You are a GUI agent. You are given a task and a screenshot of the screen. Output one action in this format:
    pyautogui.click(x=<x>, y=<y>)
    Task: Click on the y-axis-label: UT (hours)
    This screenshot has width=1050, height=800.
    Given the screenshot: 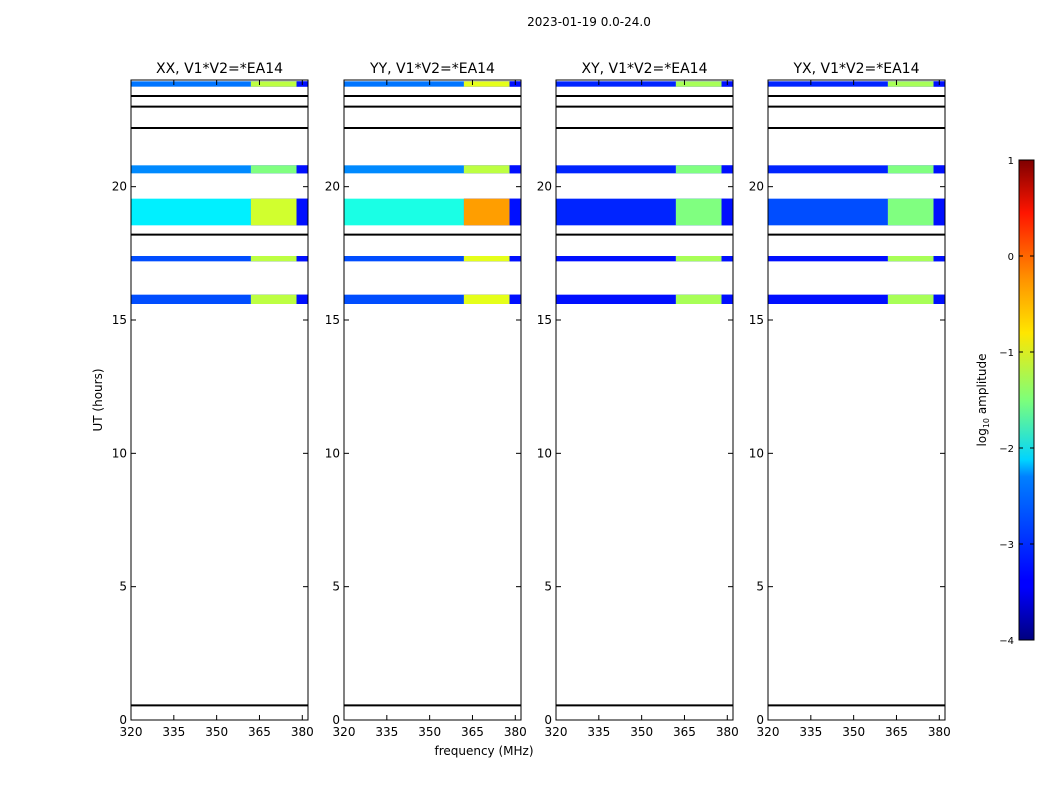 What is the action you would take?
    pyautogui.click(x=98, y=399)
    